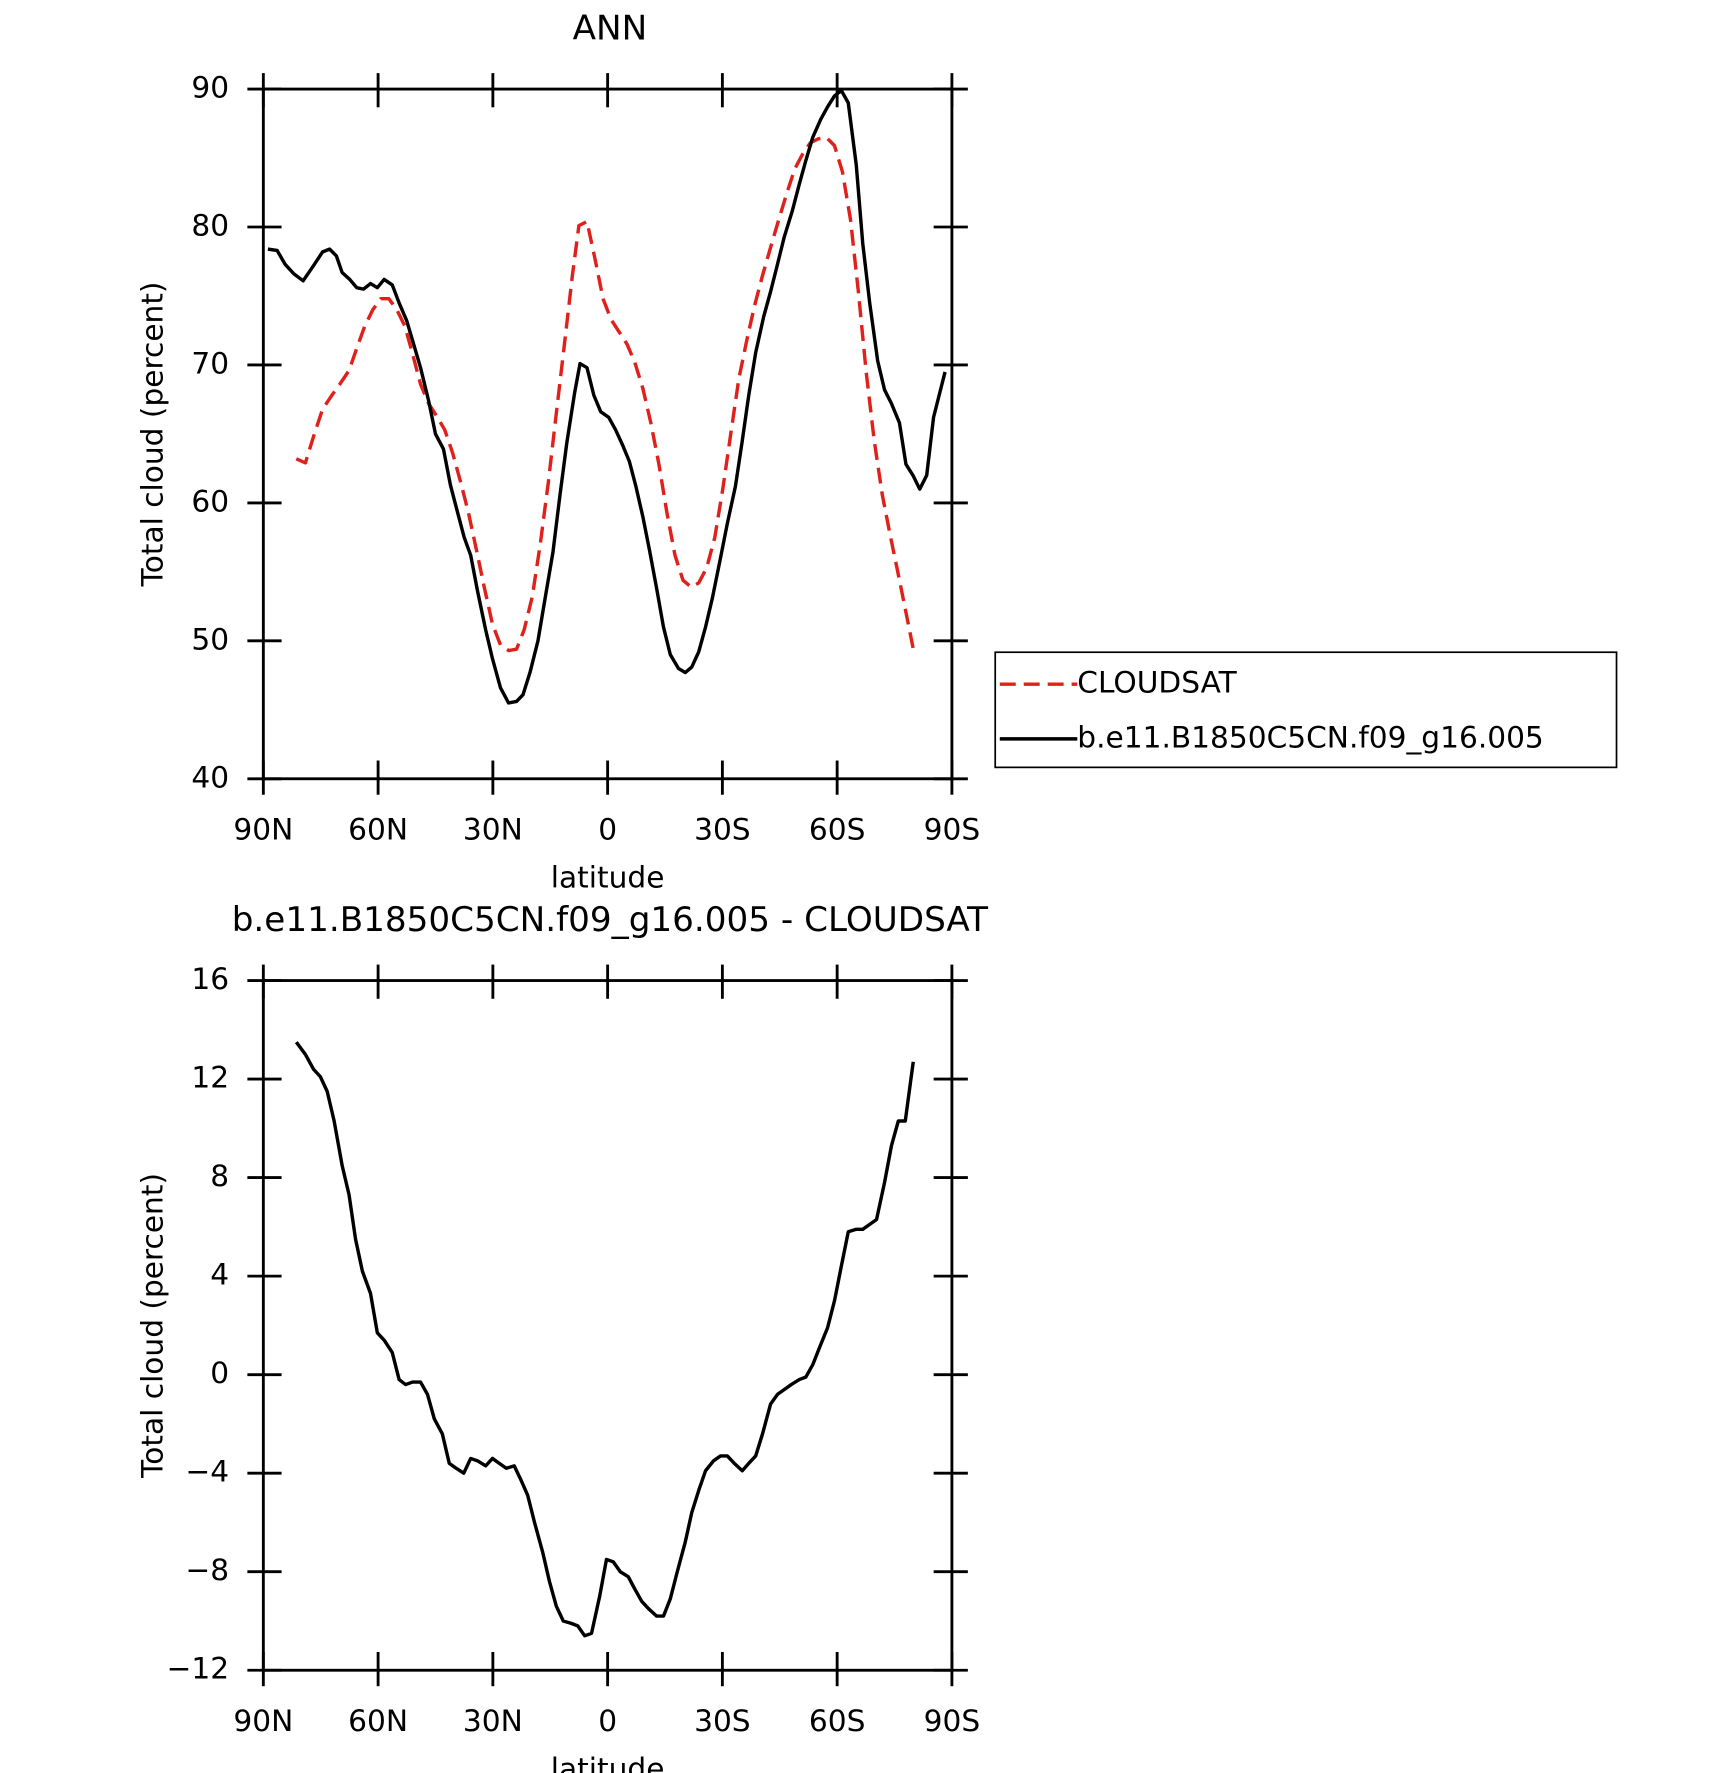  What do you see at coordinates (219, 1274) in the screenshot?
I see `y-tick-label: 4` at bounding box center [219, 1274].